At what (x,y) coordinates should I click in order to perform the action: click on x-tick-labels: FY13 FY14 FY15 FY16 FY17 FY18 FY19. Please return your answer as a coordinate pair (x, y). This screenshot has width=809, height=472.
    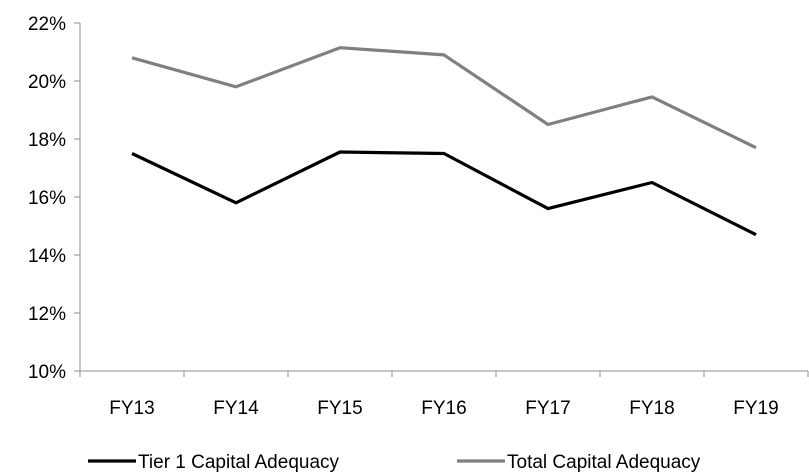
    Looking at the image, I should click on (443, 408).